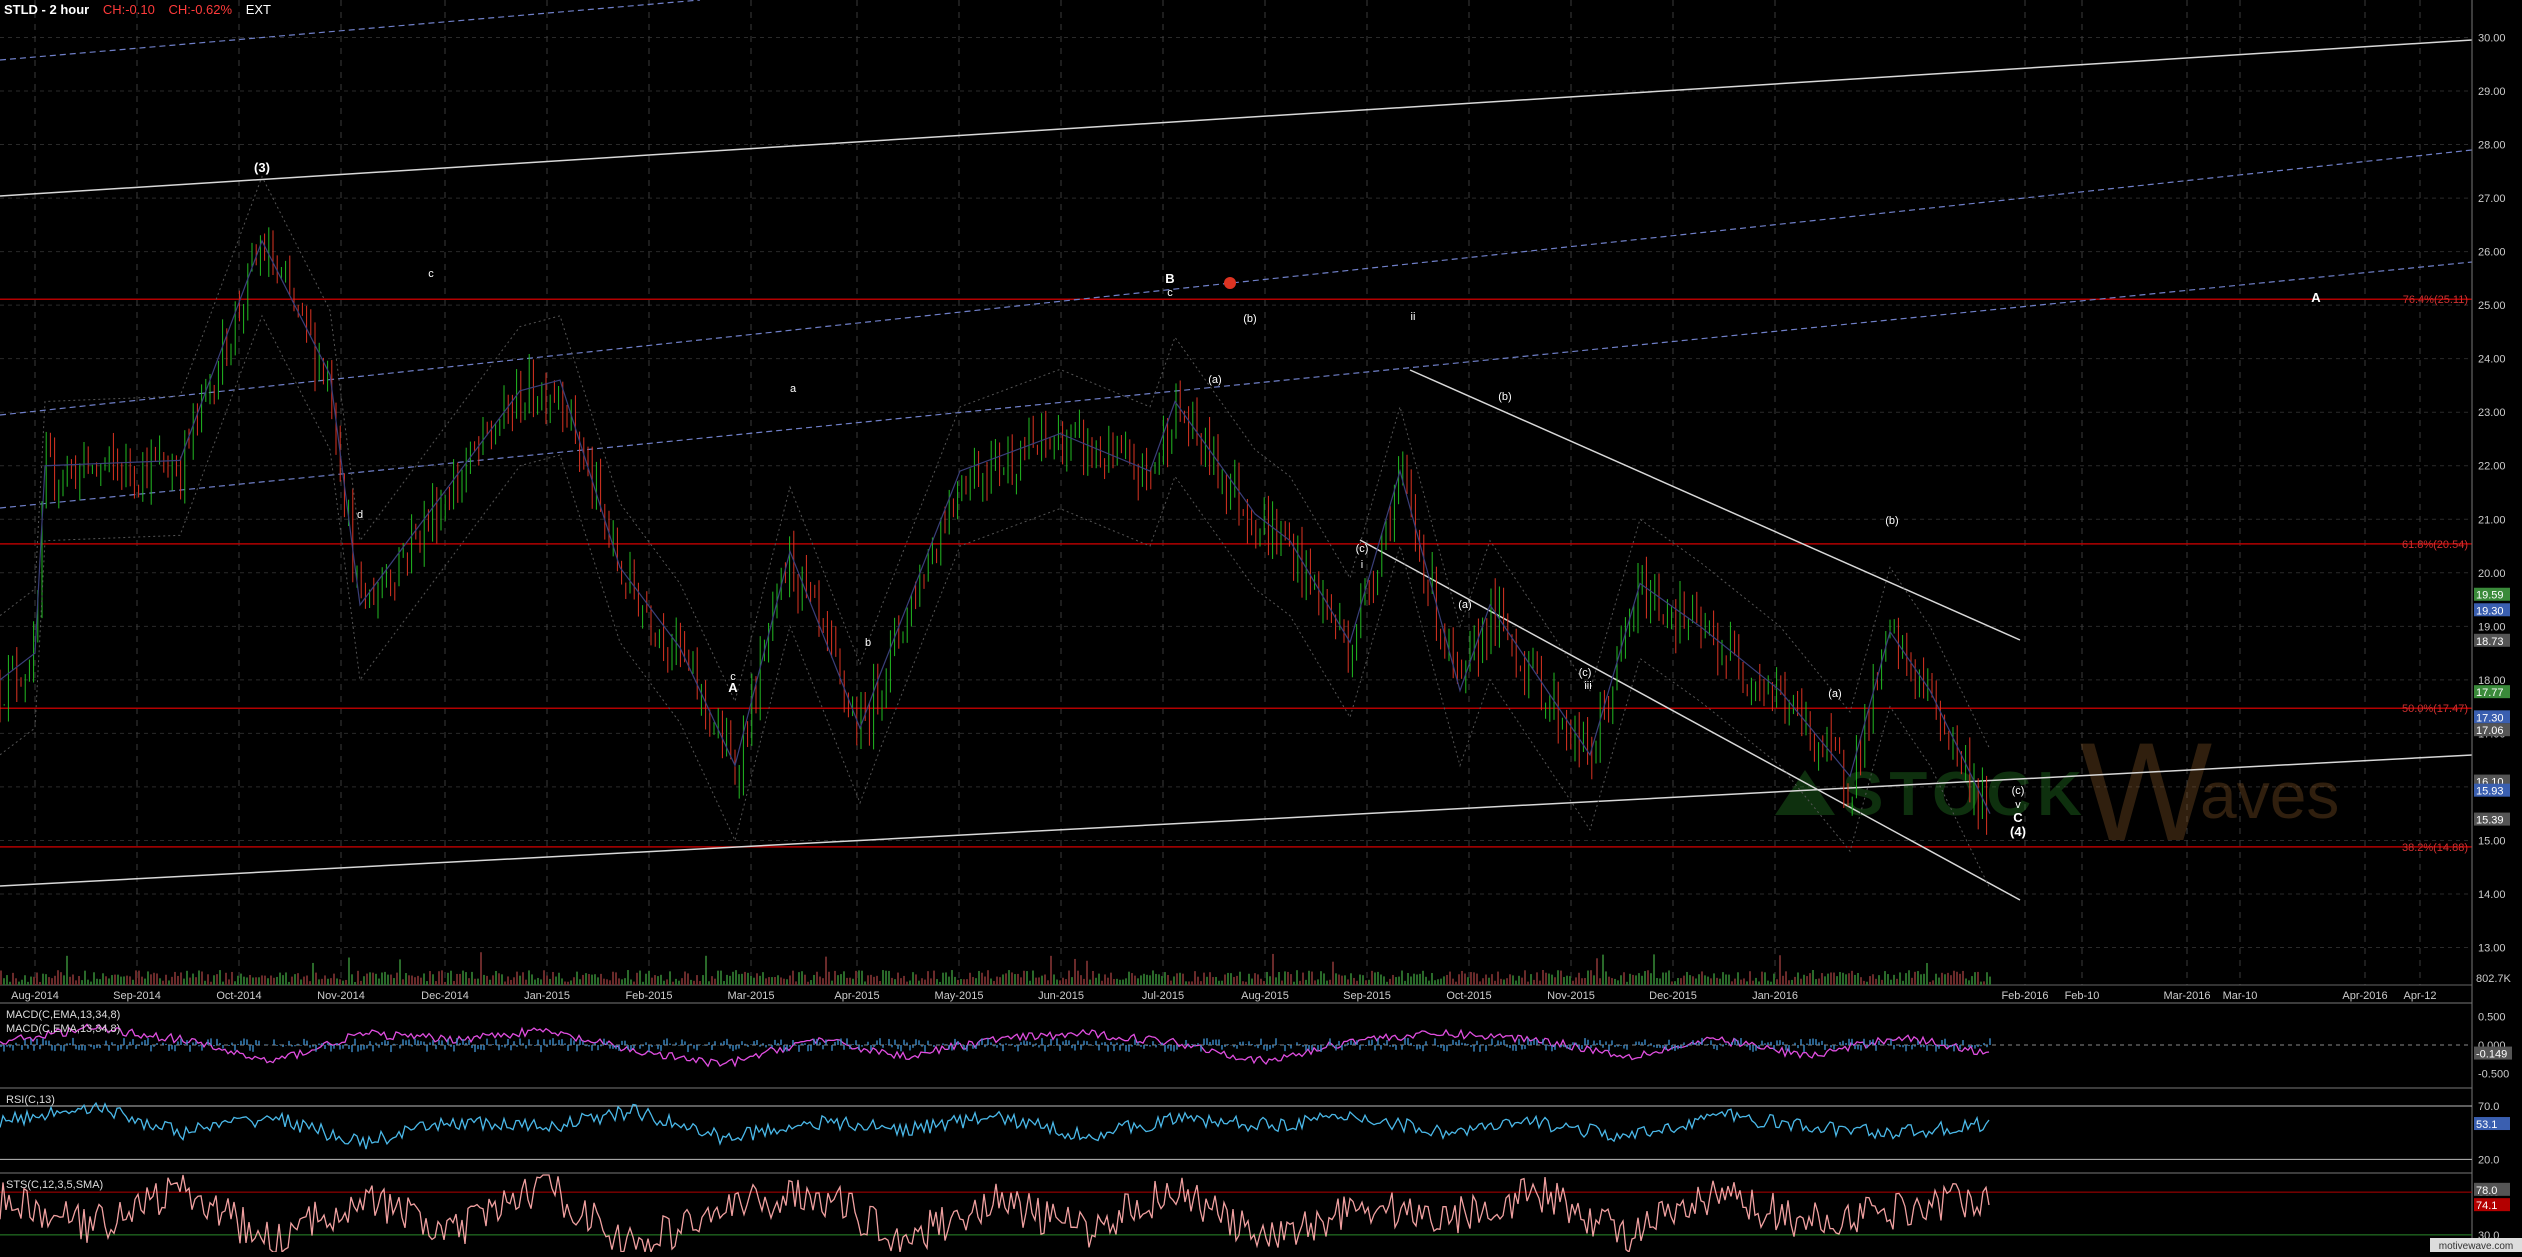  I want to click on chart-header: STLD - 2 hour CH:-0.10 CH:-0.62% EXT, so click(142, 9).